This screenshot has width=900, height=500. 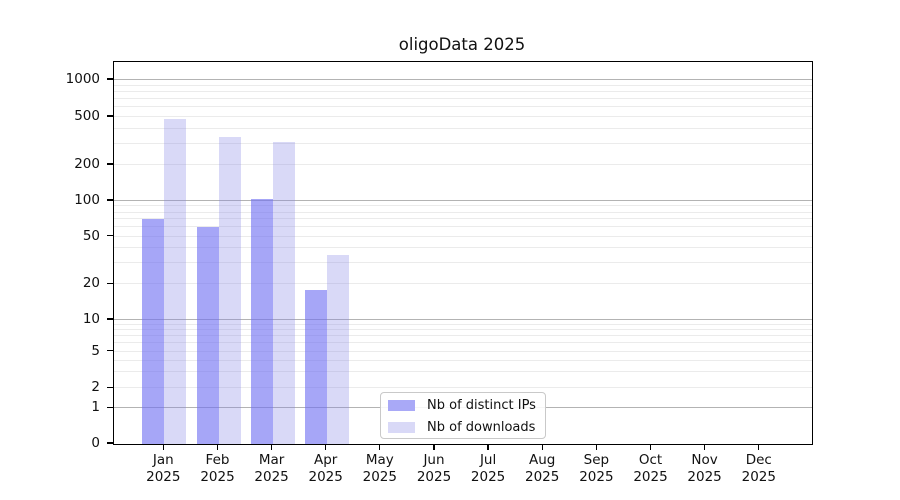 What do you see at coordinates (596, 460) in the screenshot?
I see `x-tick-month: Sep` at bounding box center [596, 460].